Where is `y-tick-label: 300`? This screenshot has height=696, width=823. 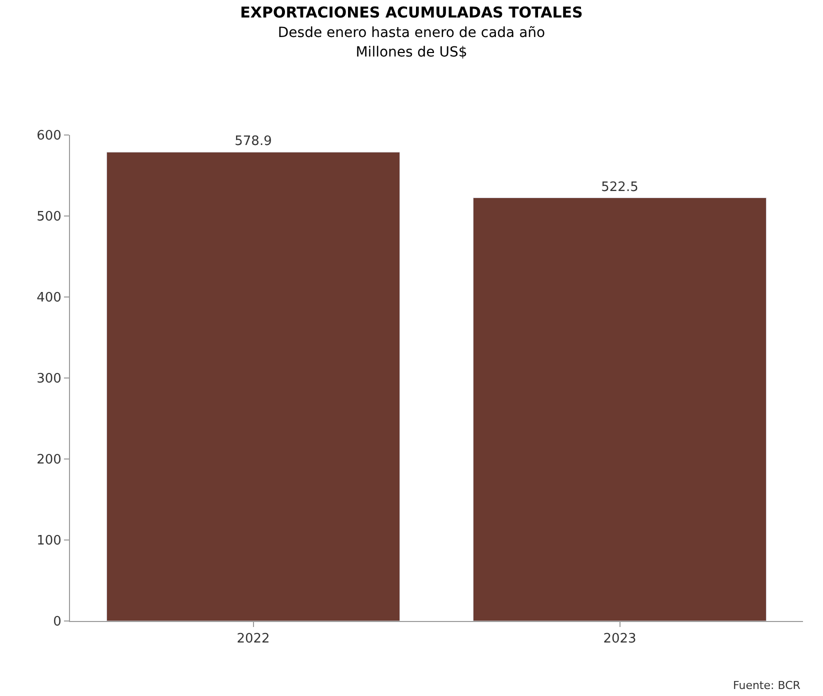 y-tick-label: 300 is located at coordinates (49, 379).